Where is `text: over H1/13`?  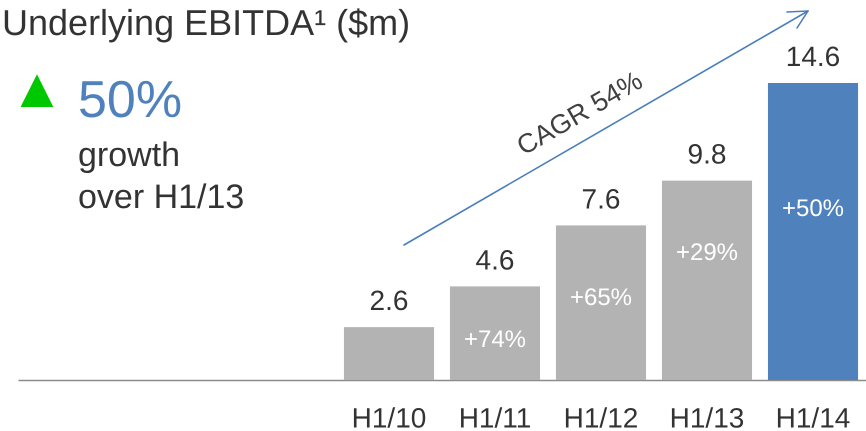
text: over H1/13 is located at coordinates (161, 197).